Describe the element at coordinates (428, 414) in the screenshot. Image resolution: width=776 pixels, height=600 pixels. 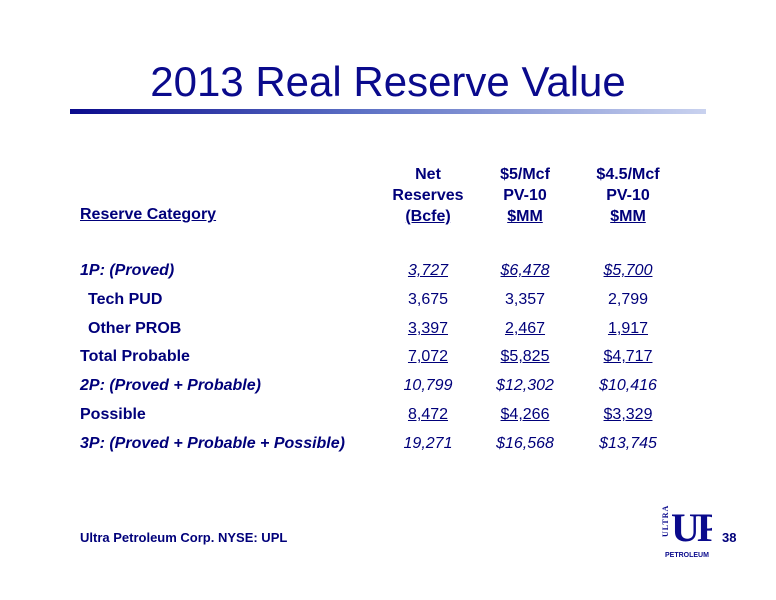
I see `cell-net-reserves: 8,472` at that location.